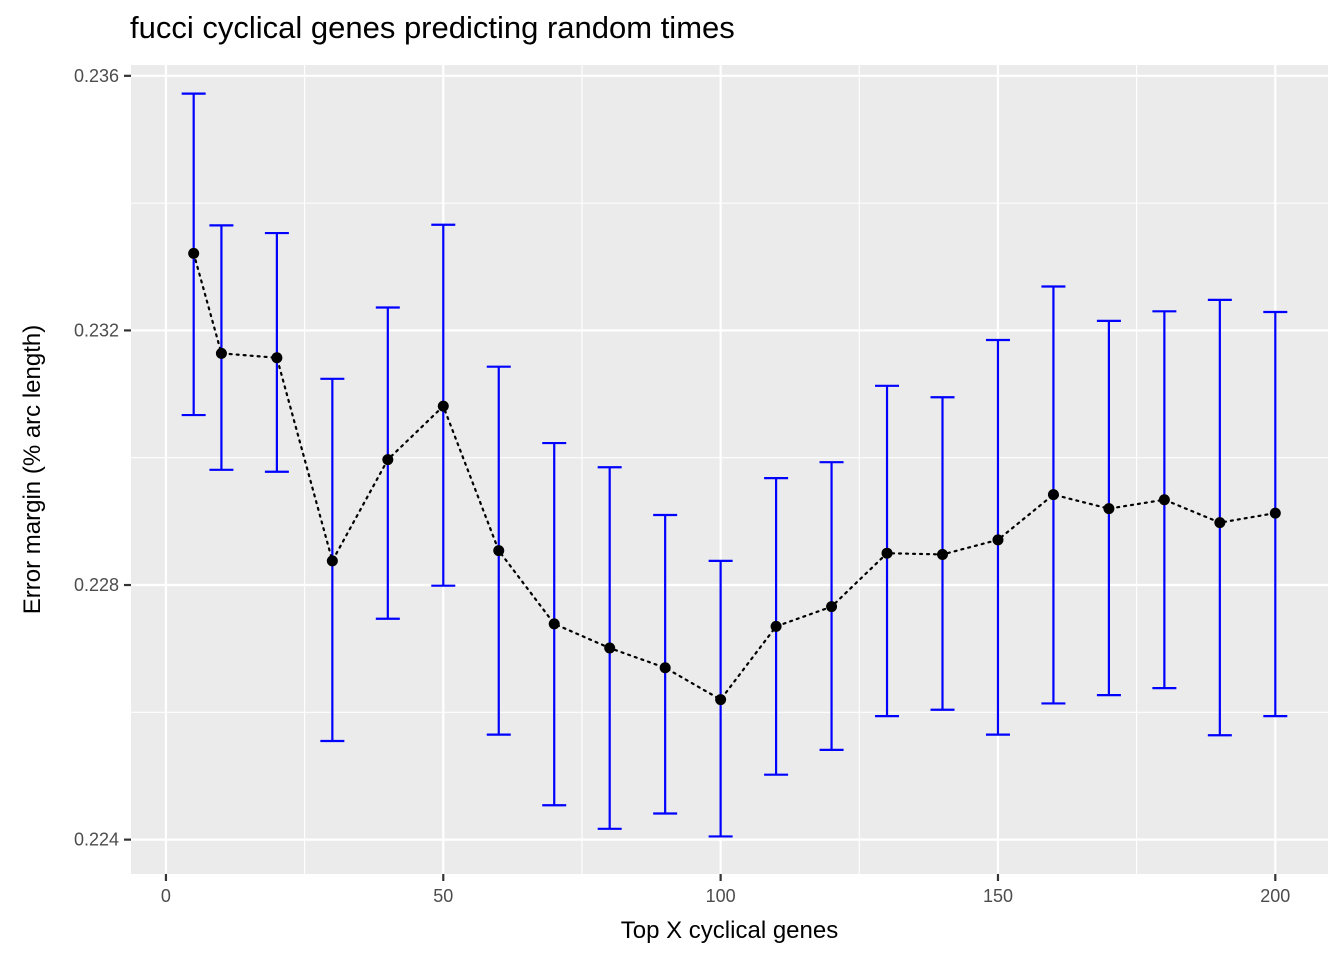 The height and width of the screenshot is (960, 1344). I want to click on y-tick-label: 0.228, so click(96, 585).